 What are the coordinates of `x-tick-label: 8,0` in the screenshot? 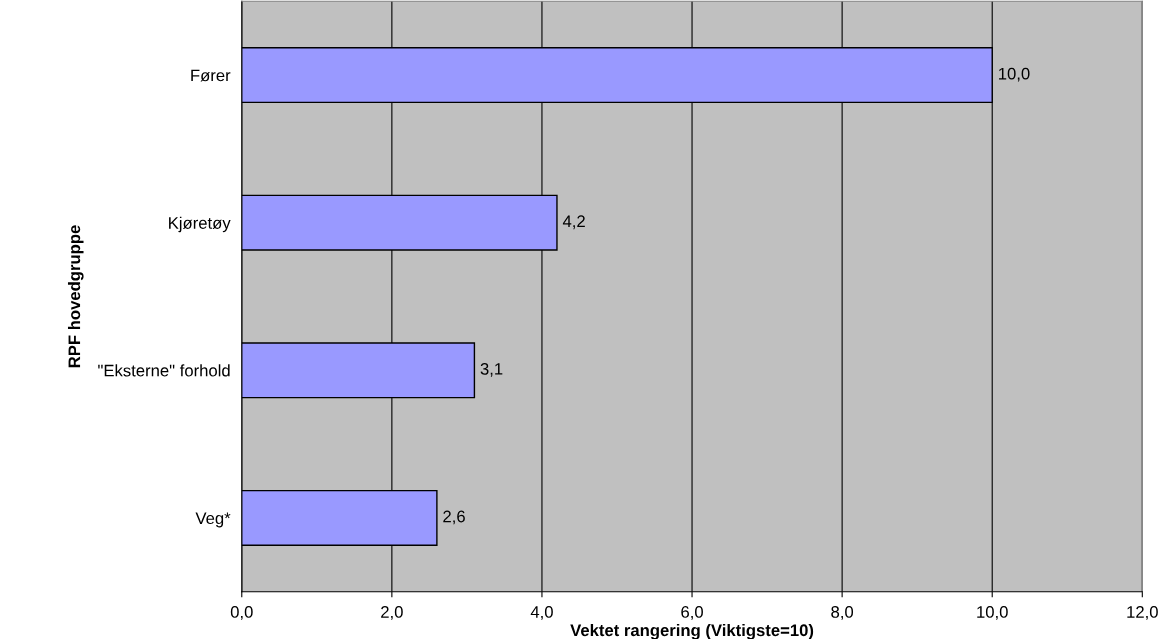 It's located at (842, 613).